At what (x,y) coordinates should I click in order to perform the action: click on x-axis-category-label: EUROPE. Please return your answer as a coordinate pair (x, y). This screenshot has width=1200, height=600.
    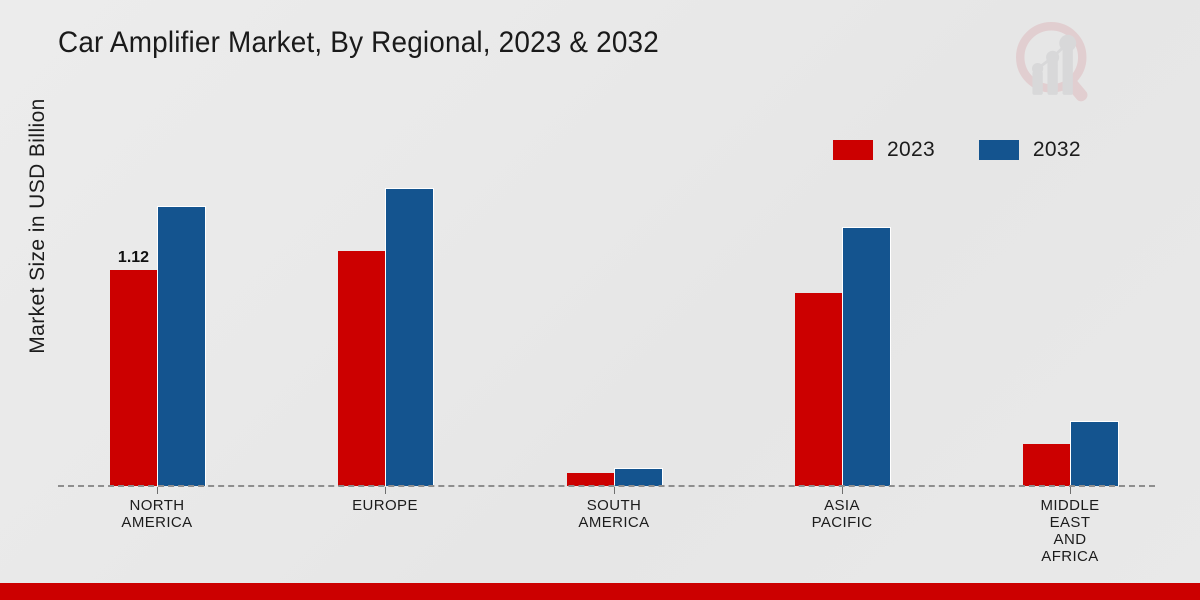
    Looking at the image, I should click on (385, 505).